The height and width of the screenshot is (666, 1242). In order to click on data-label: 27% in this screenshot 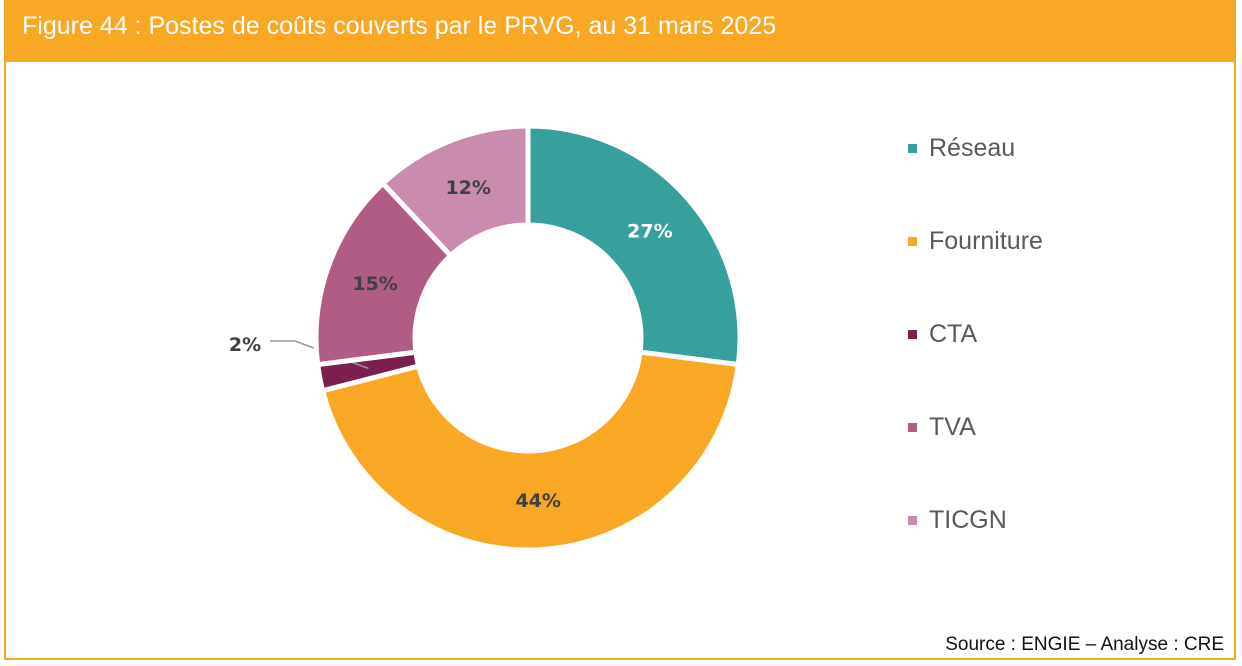, I will do `click(649, 232)`.